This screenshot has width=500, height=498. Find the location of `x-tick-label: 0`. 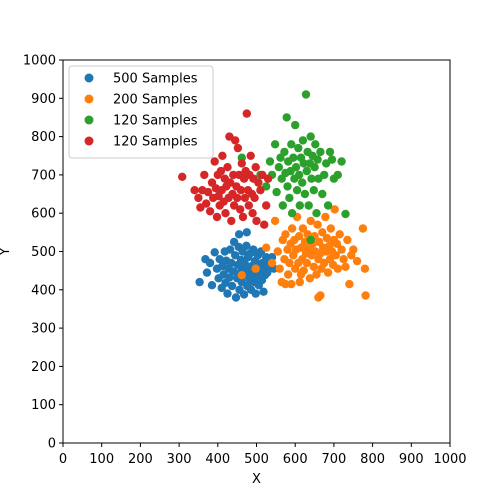

x-tick-label: 0 is located at coordinates (63, 459).